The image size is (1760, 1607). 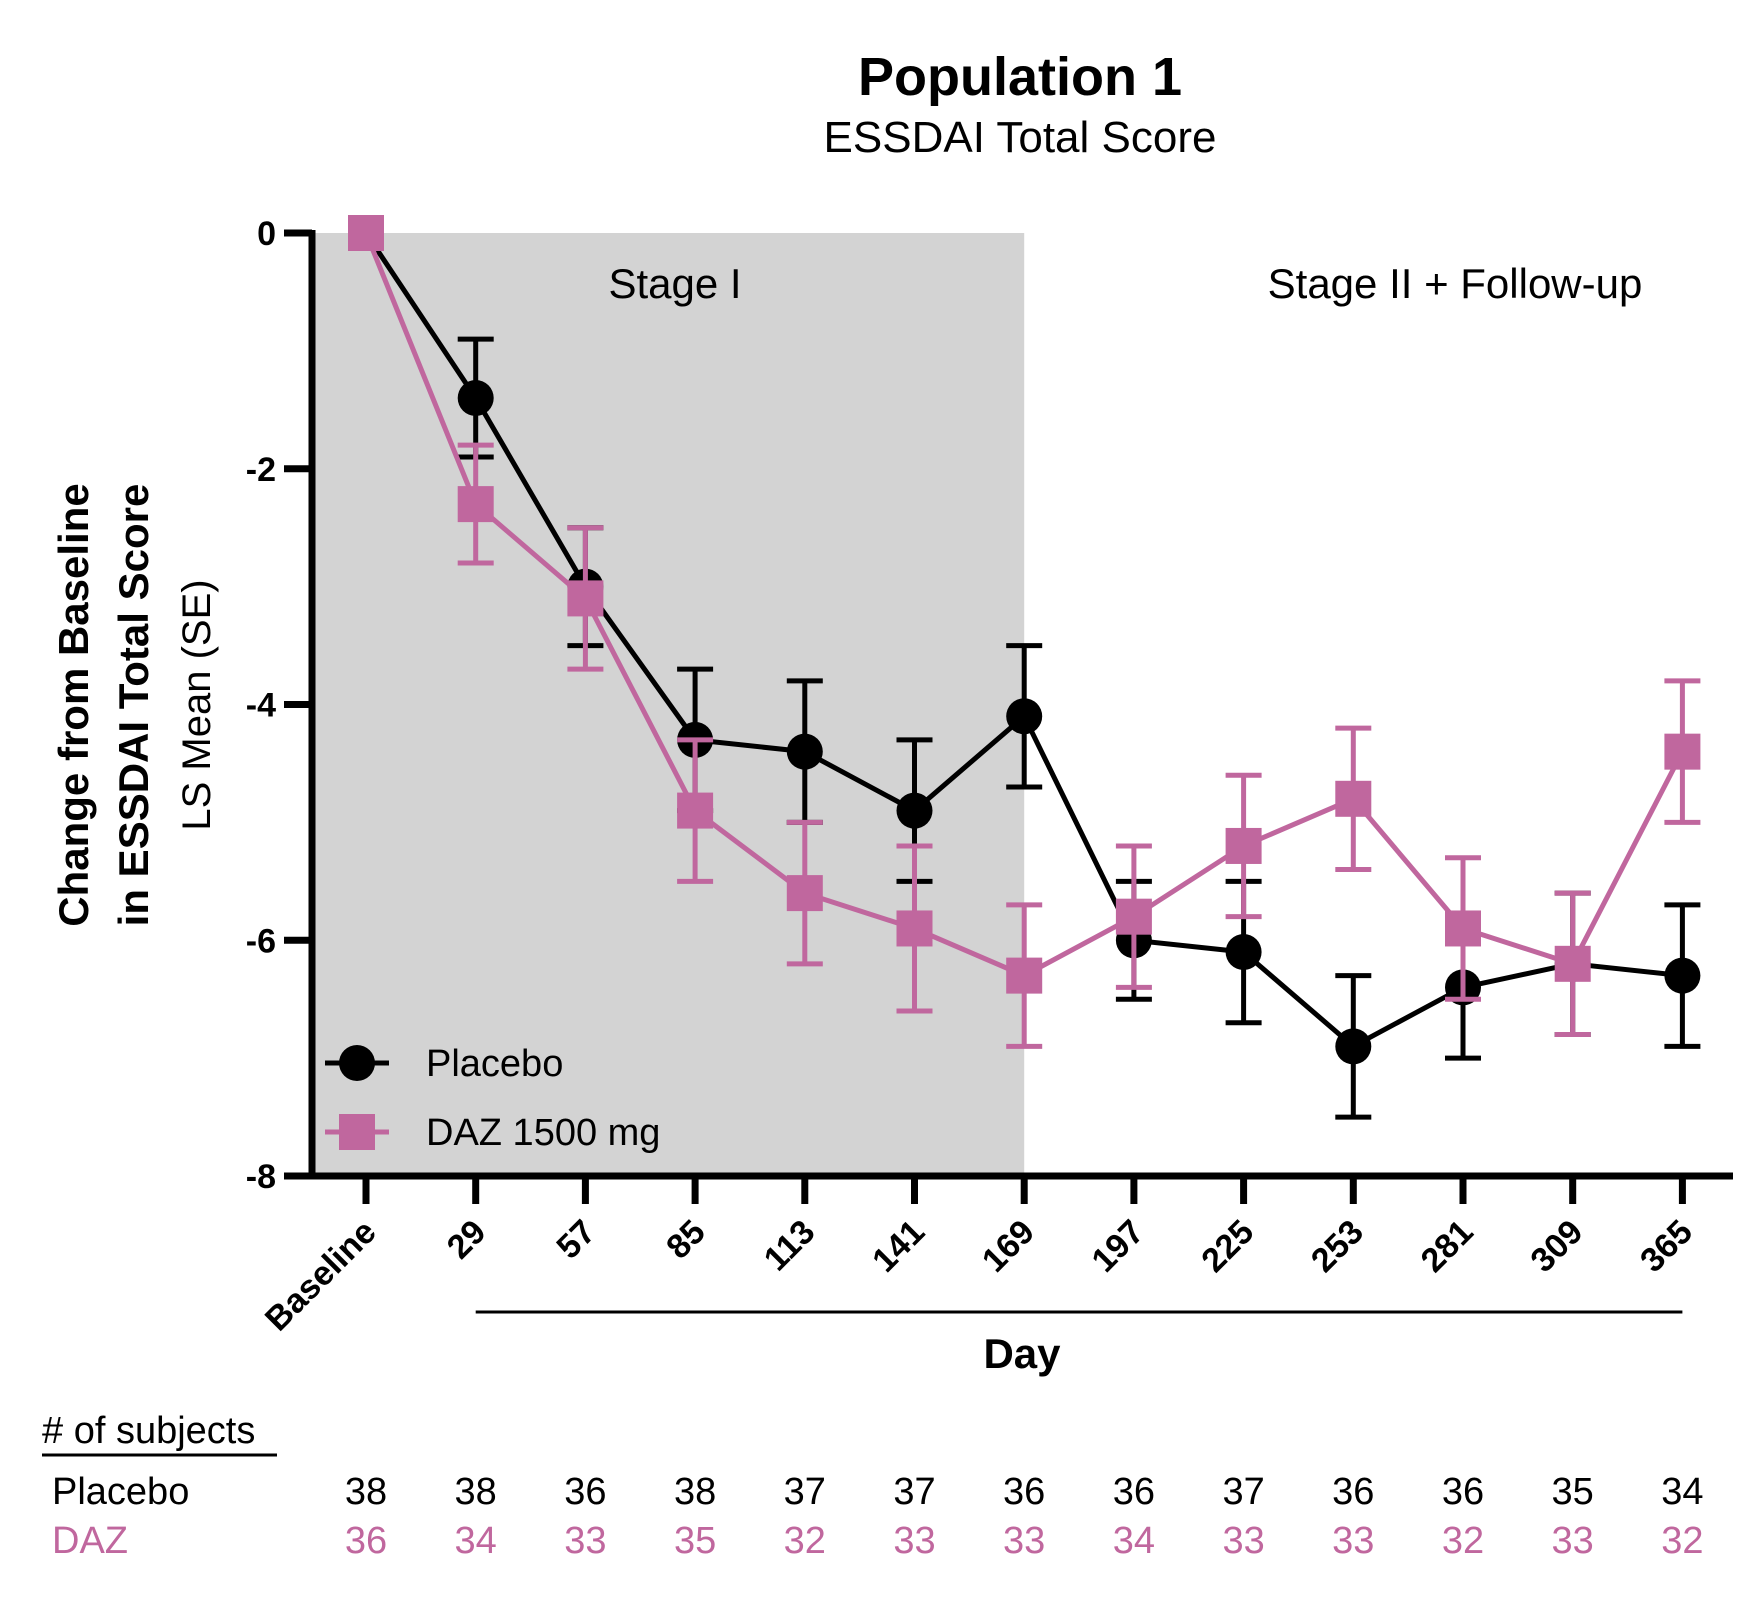 I want to click on x-tick-label: 169, so click(x=1008, y=1246).